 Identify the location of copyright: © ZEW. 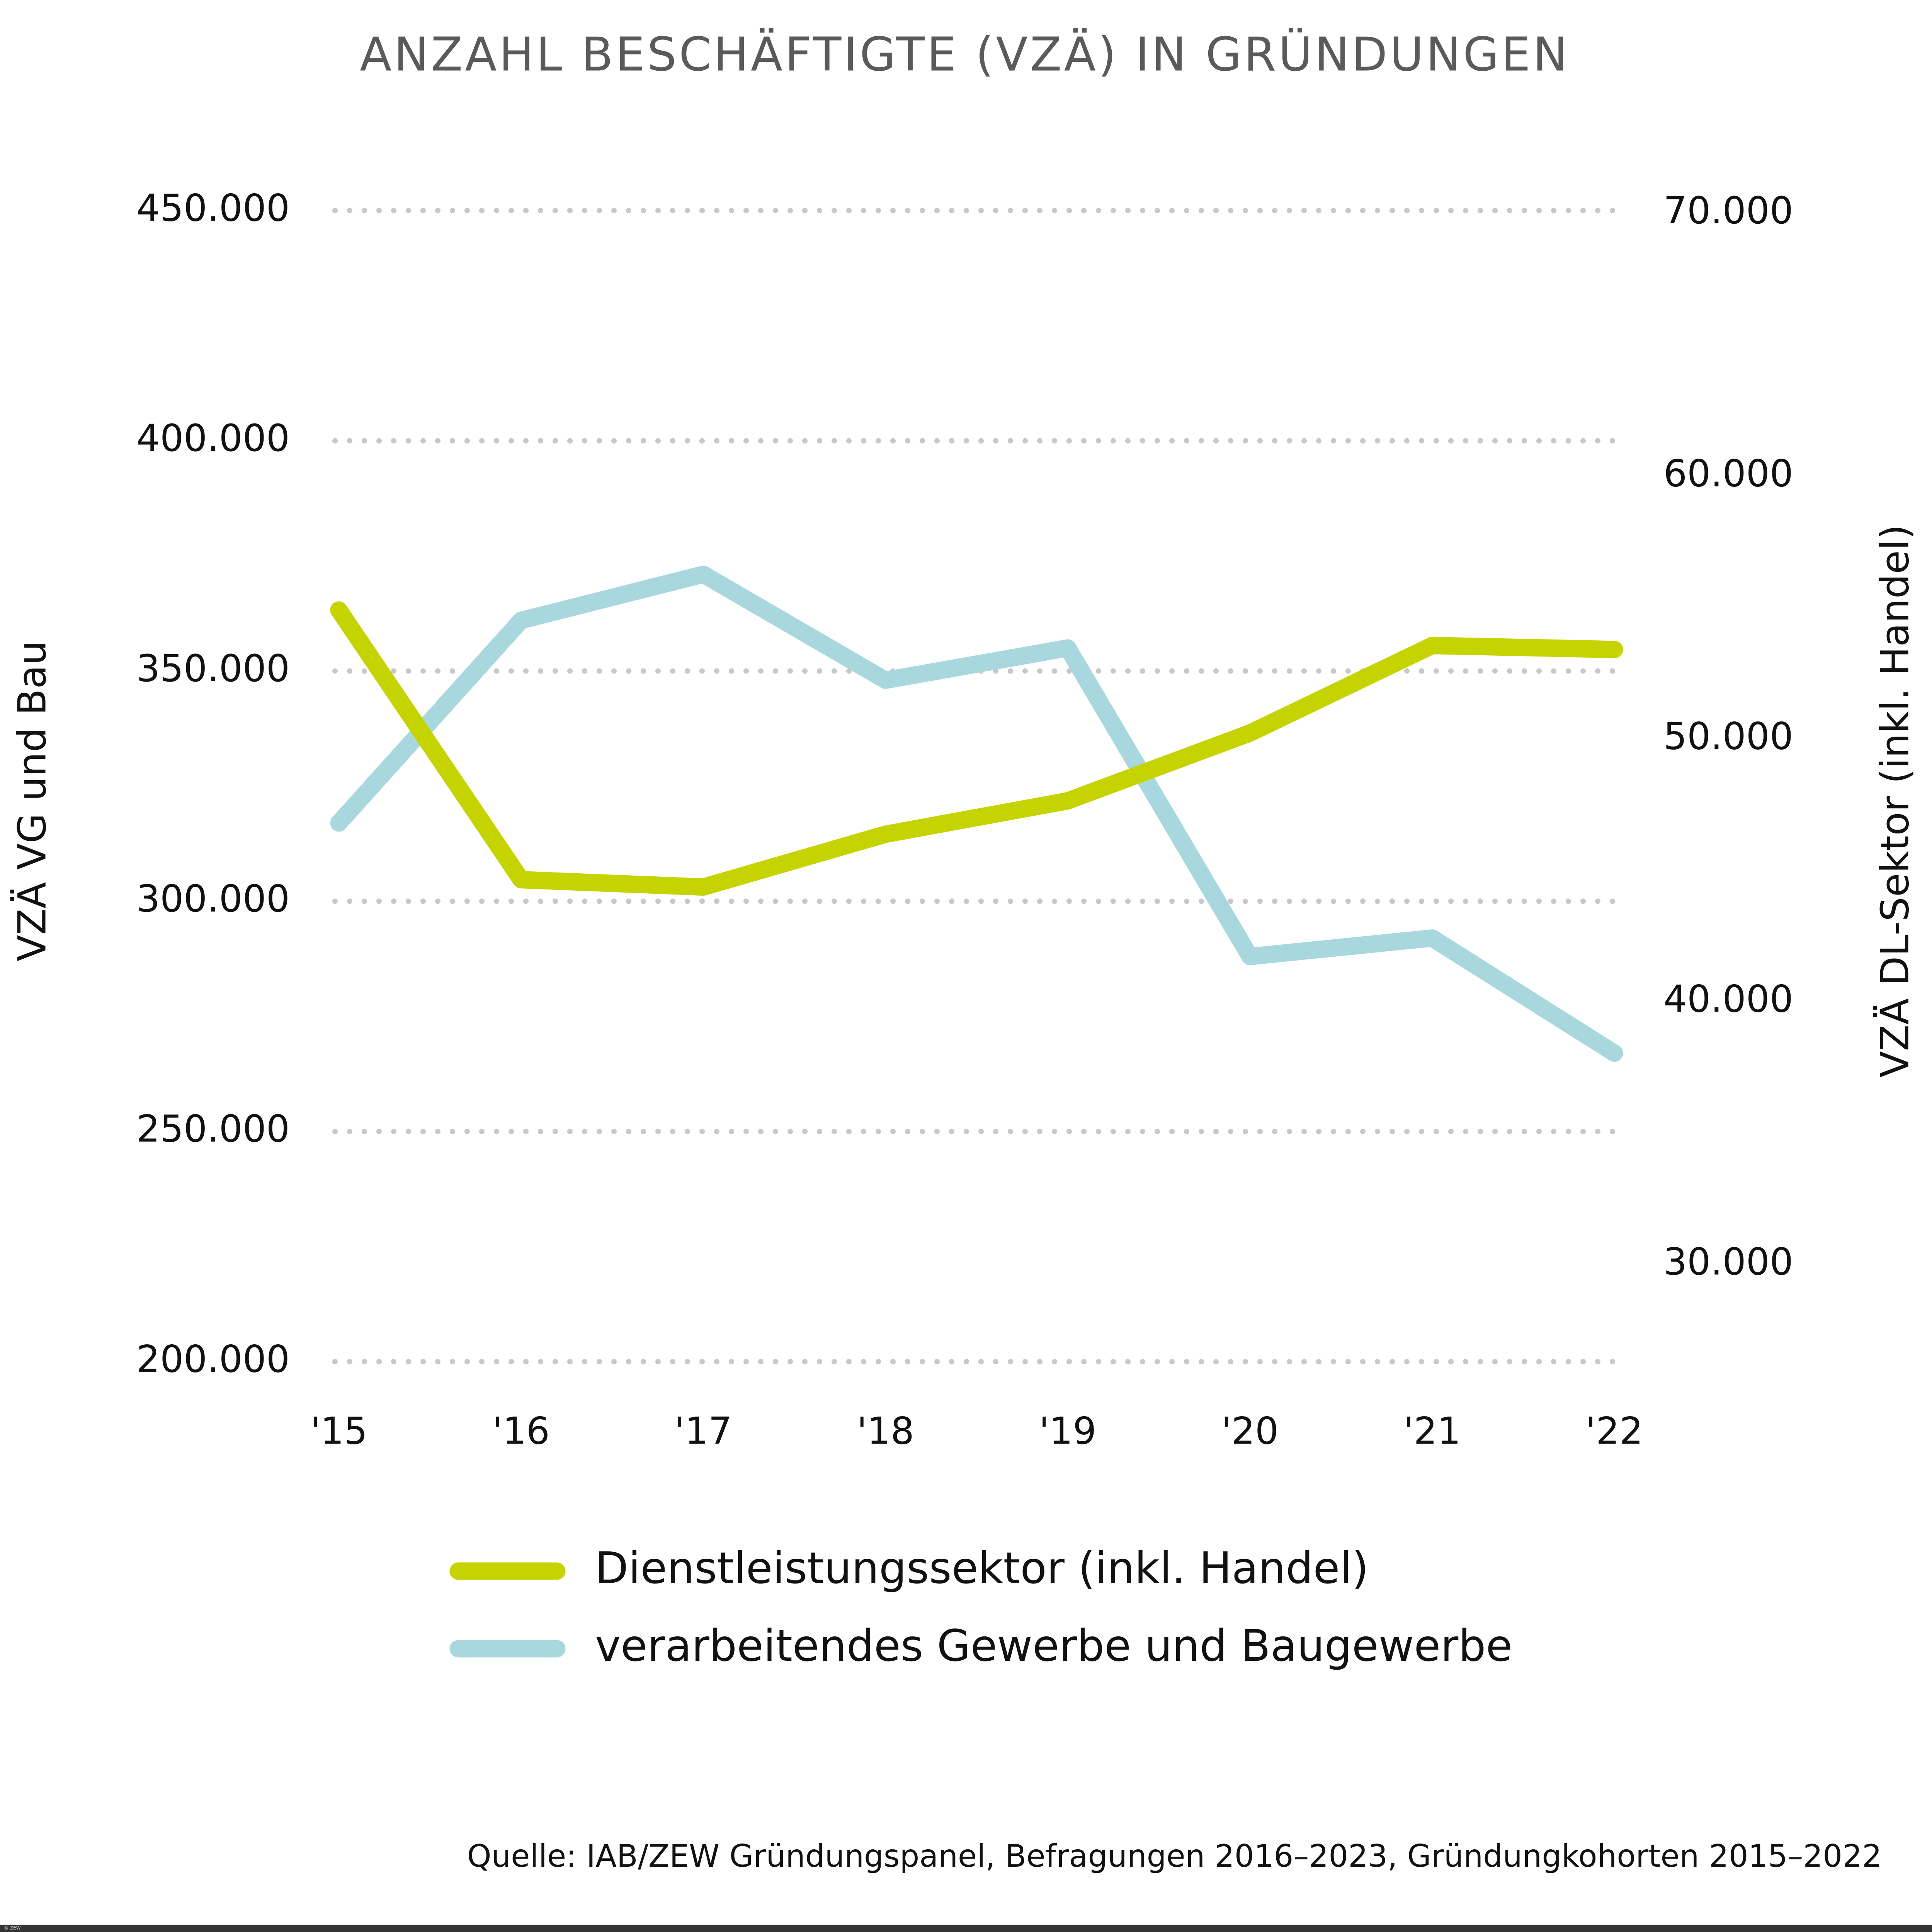
(13, 1928).